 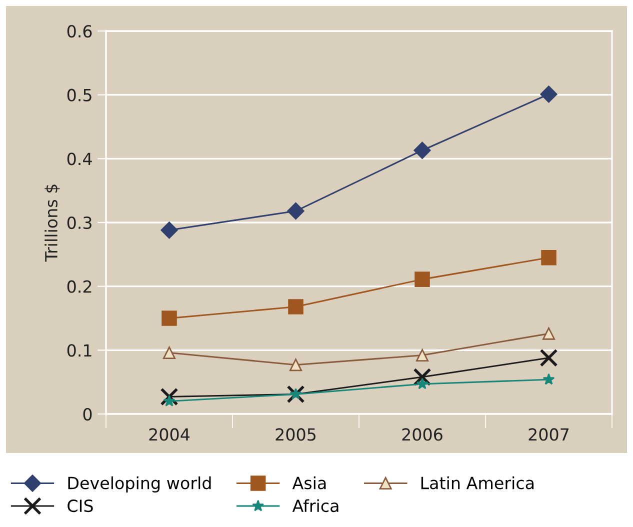 I want to click on legend-label: Asia, so click(x=309, y=483).